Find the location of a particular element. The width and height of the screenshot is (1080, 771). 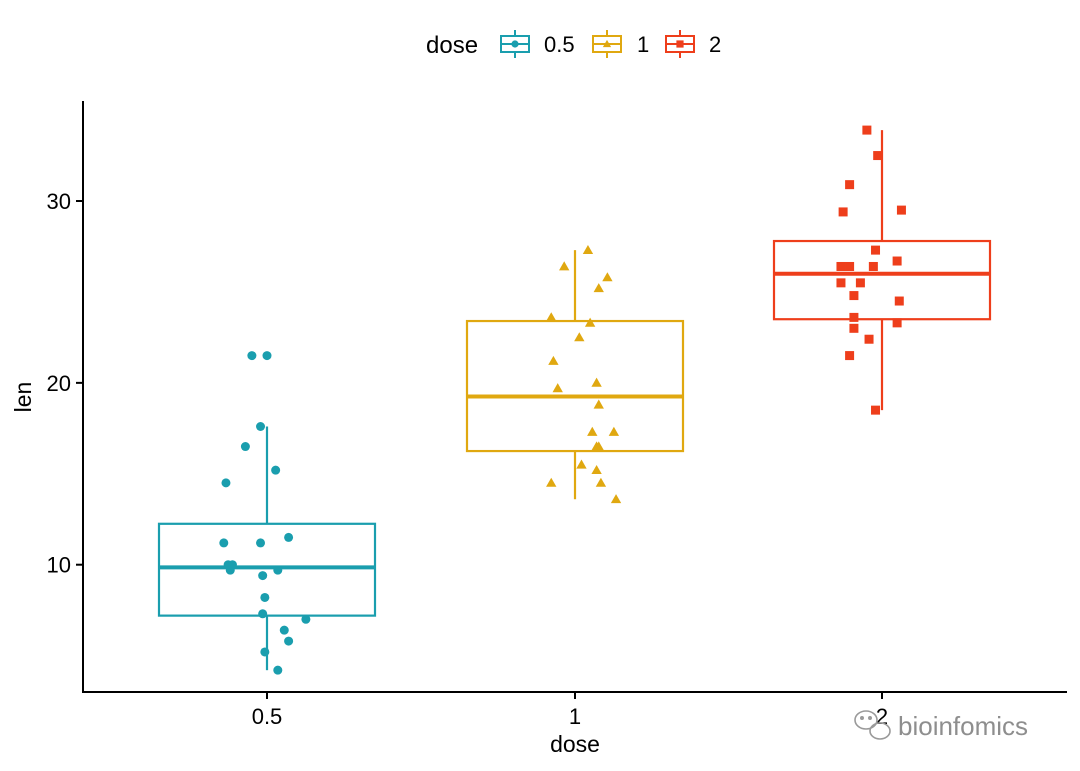

y-tick-label: 10 is located at coordinates (59, 565).